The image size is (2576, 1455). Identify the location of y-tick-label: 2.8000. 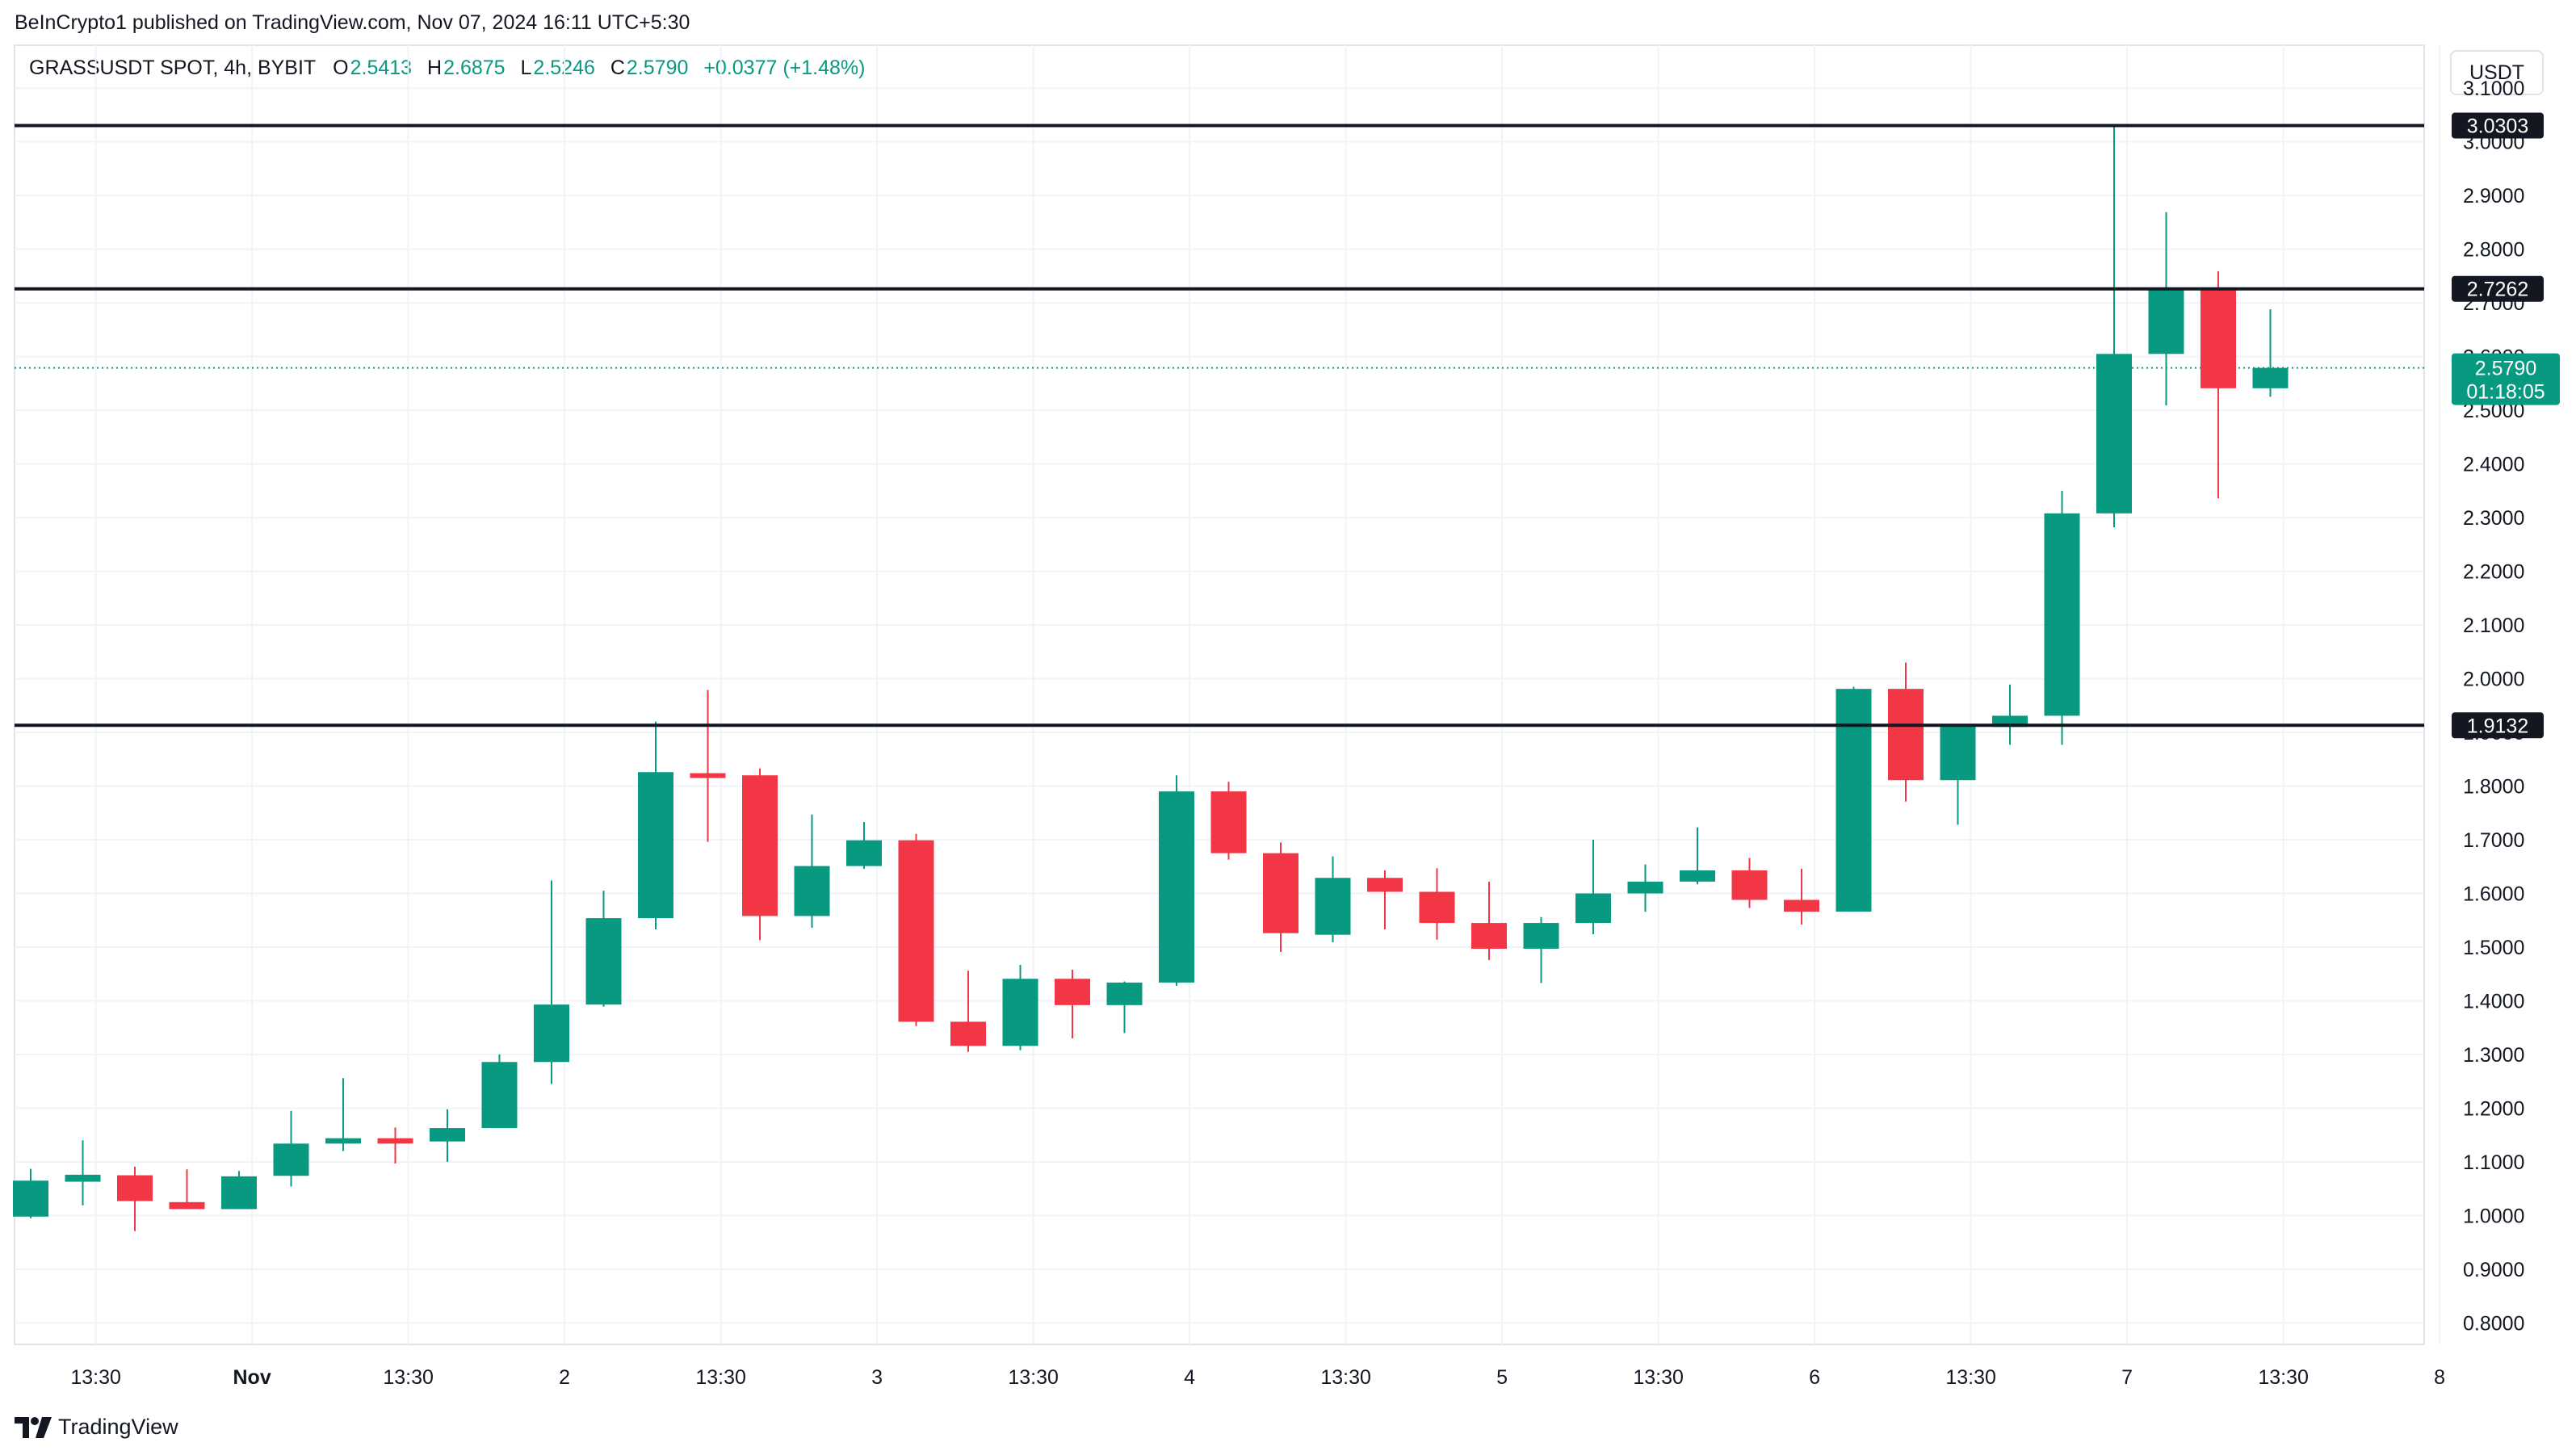
(2493, 250).